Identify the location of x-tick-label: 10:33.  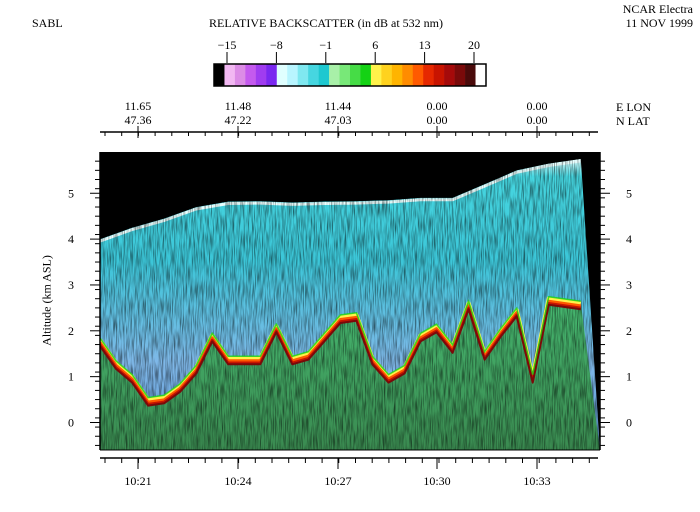
(536, 481).